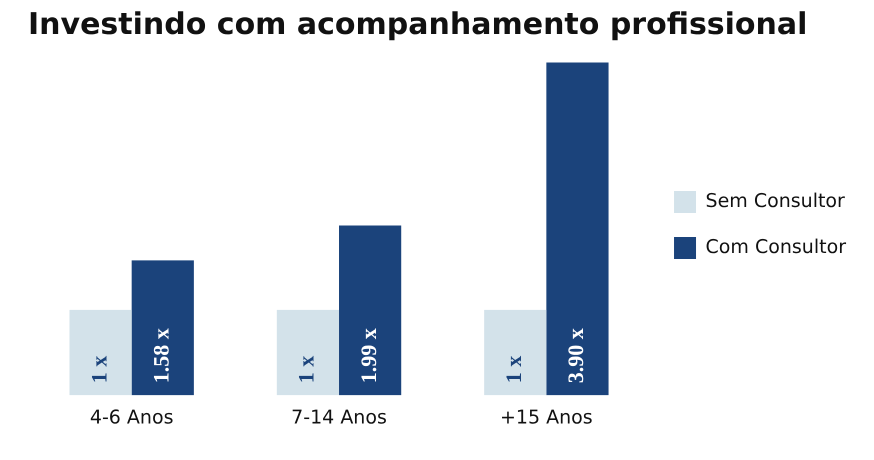 The height and width of the screenshot is (460, 874). I want to click on x-tick-label: 7-14 Anos, so click(339, 417).